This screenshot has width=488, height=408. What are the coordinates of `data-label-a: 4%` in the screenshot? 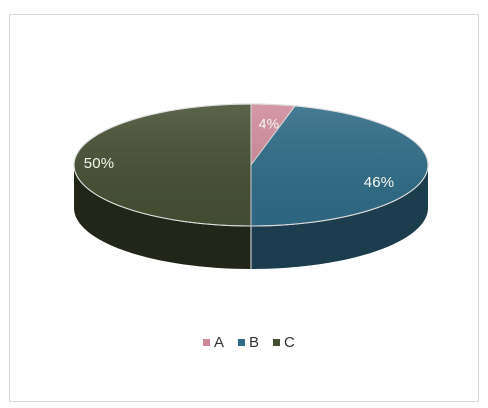 It's located at (269, 124).